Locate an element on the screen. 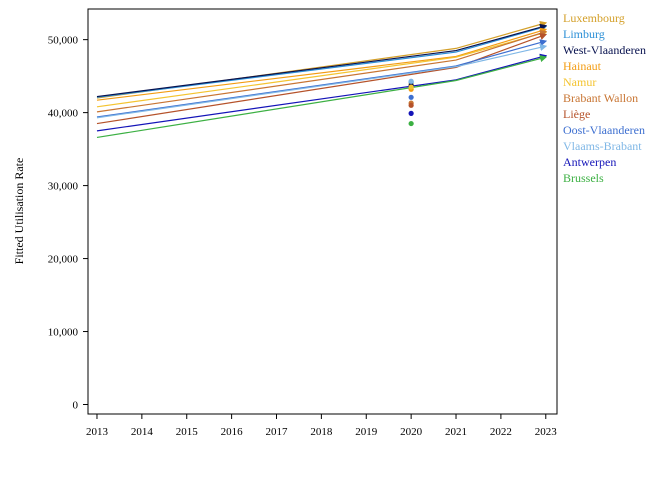 The height and width of the screenshot is (480, 672). legend-item-namur: Namur is located at coordinates (579, 82).